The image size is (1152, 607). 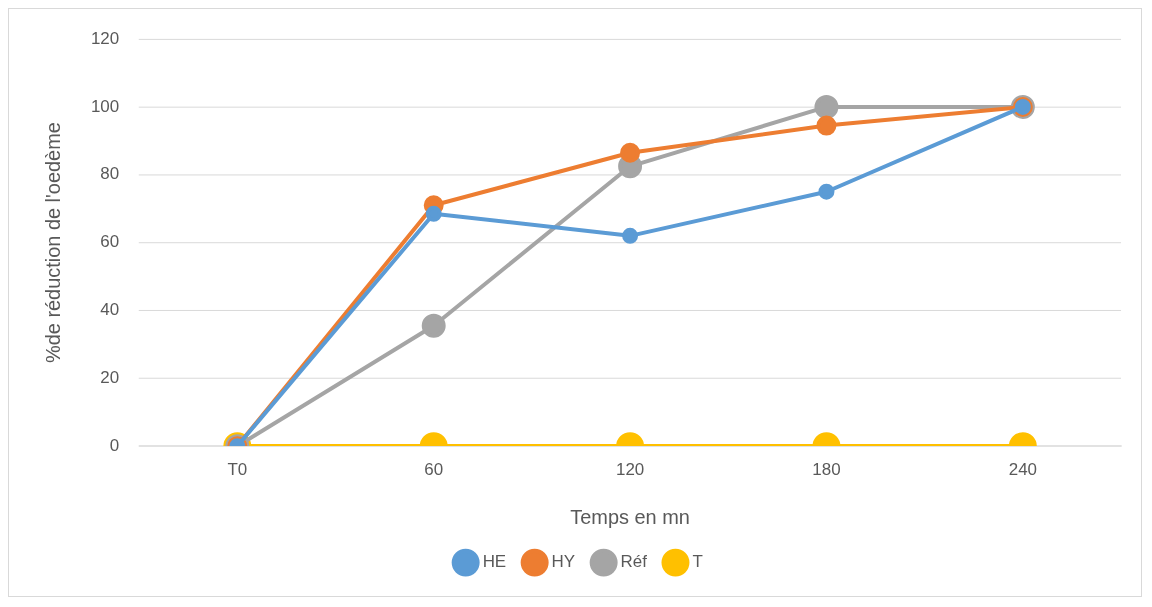 I want to click on legend-label: HY, so click(x=563, y=562).